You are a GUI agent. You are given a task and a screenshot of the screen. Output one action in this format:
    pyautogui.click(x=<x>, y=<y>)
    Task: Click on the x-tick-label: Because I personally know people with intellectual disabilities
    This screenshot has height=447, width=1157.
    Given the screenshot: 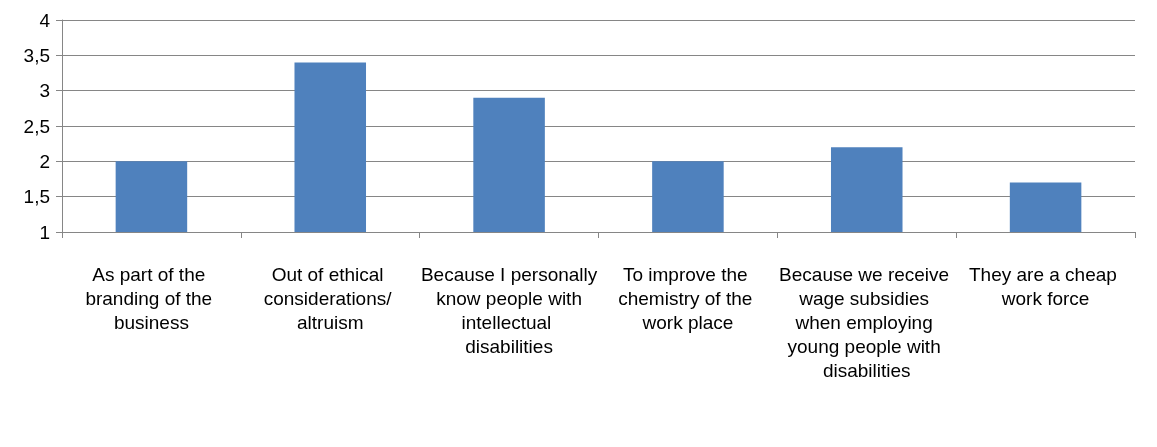 What is the action you would take?
    pyautogui.click(x=509, y=310)
    